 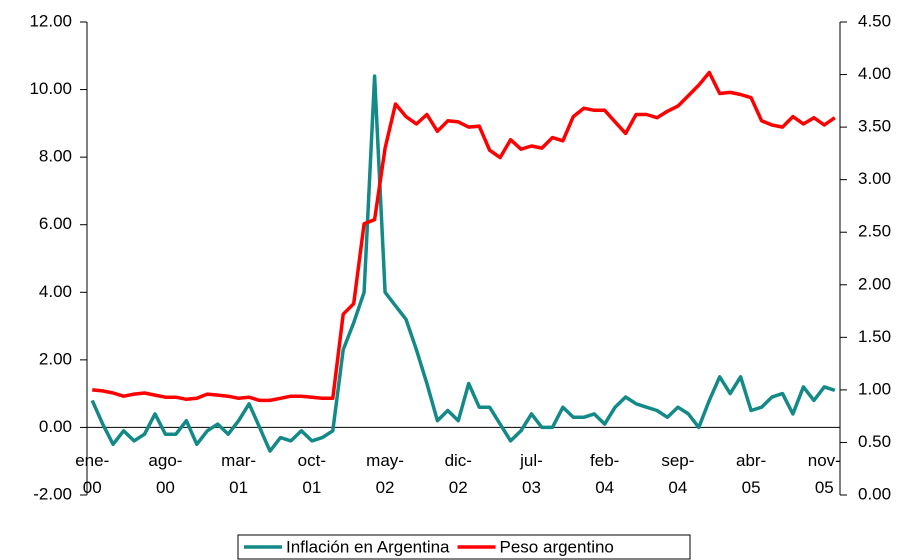 What do you see at coordinates (874, 73) in the screenshot?
I see `y2-tick-label: 4.00` at bounding box center [874, 73].